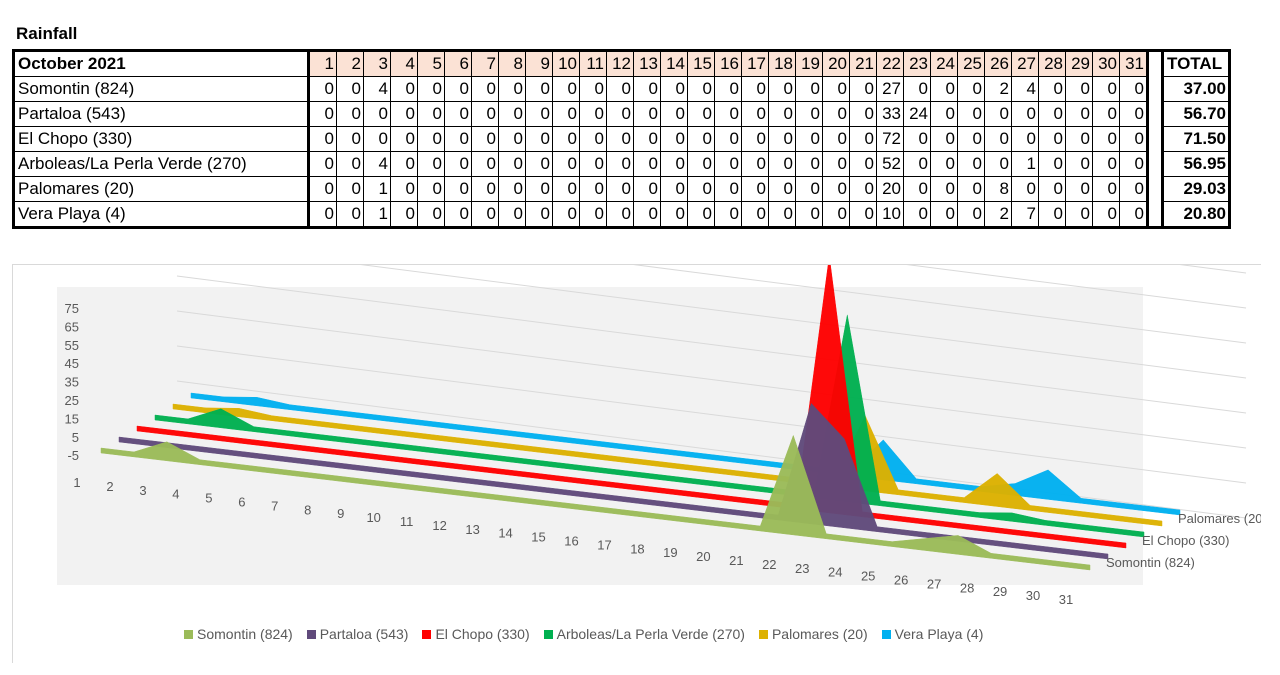  What do you see at coordinates (736, 560) in the screenshot?
I see `x-tick-label: 21` at bounding box center [736, 560].